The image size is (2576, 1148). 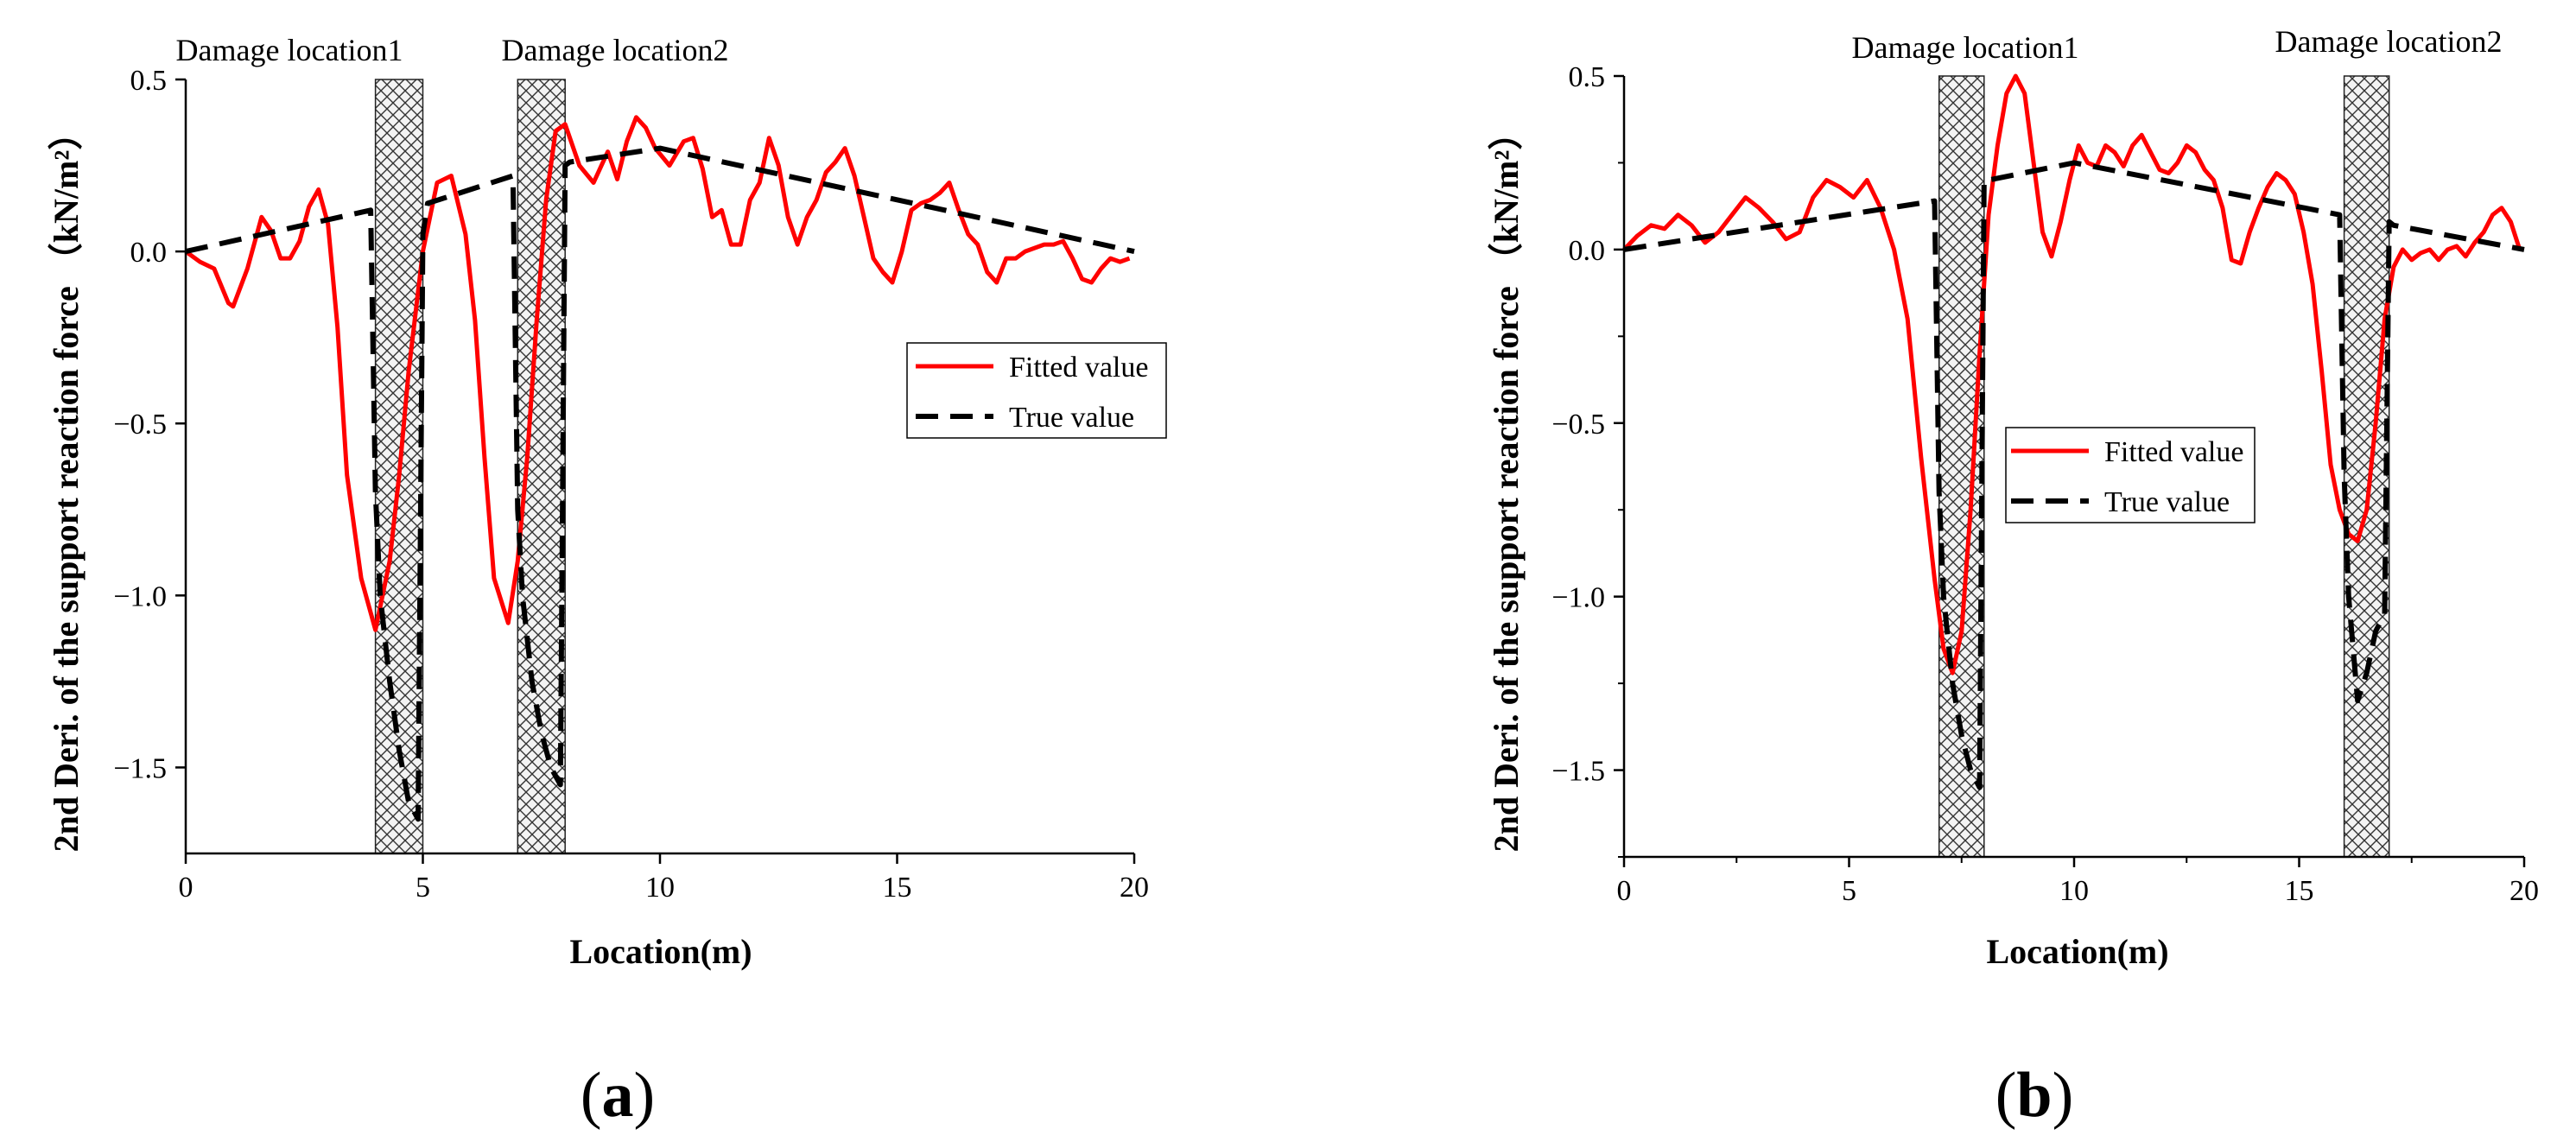 I want to click on legend-frame-a, so click(x=1036, y=390).